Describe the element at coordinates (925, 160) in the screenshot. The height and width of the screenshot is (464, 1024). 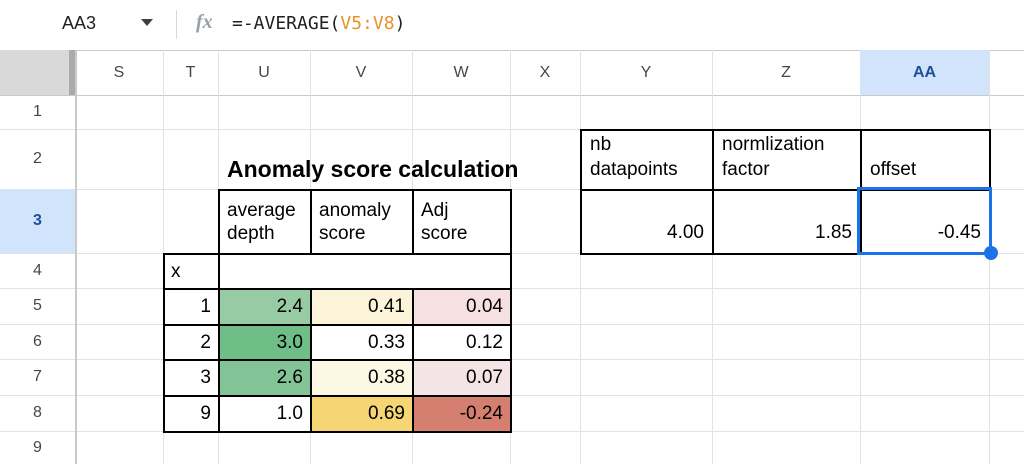
I see `cell-AA2-offset-header: offset` at that location.